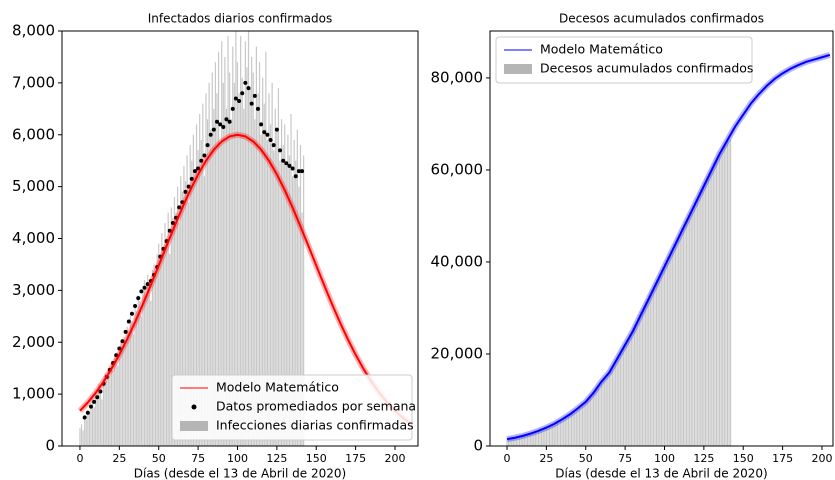 The image size is (835, 480). Describe the element at coordinates (276, 458) in the screenshot. I see `x-tick-label: 125` at that location.